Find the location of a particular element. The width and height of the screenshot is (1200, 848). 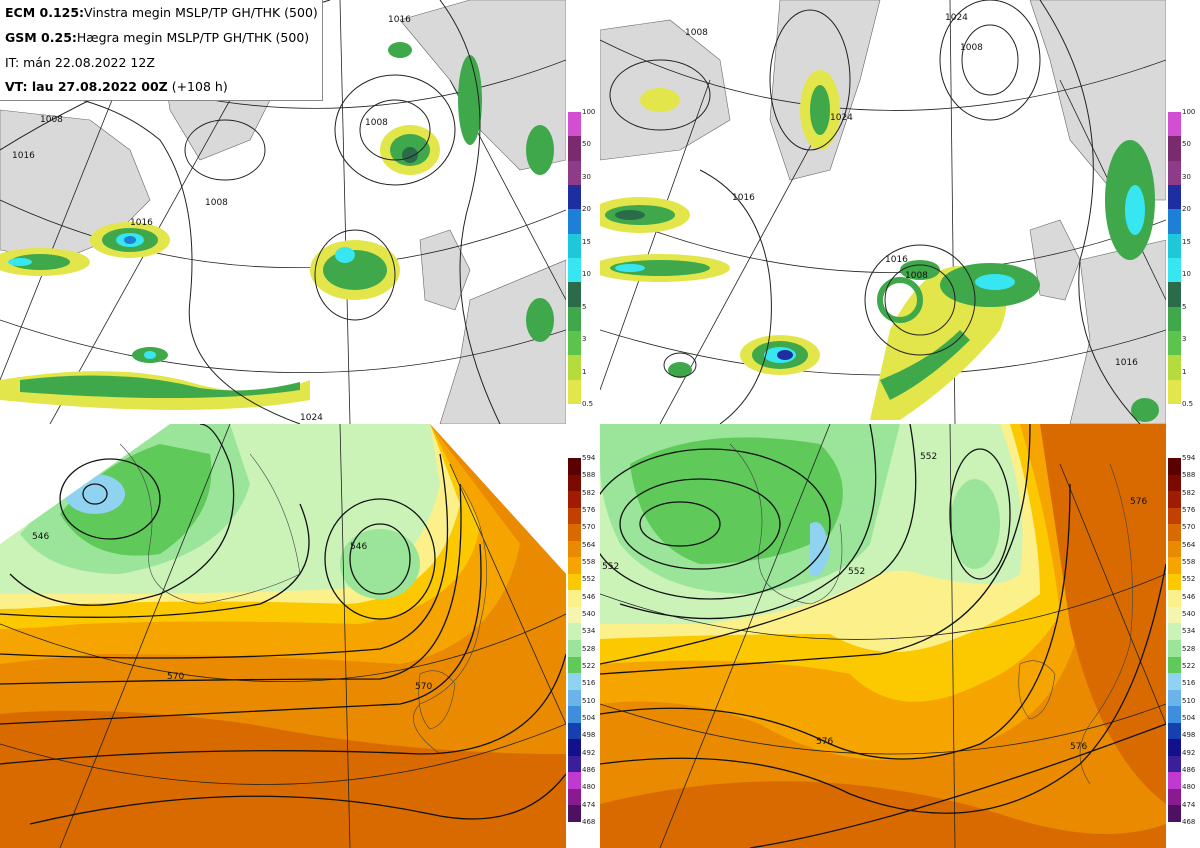

colorbar-tick-label: 522 is located at coordinates (589, 666).